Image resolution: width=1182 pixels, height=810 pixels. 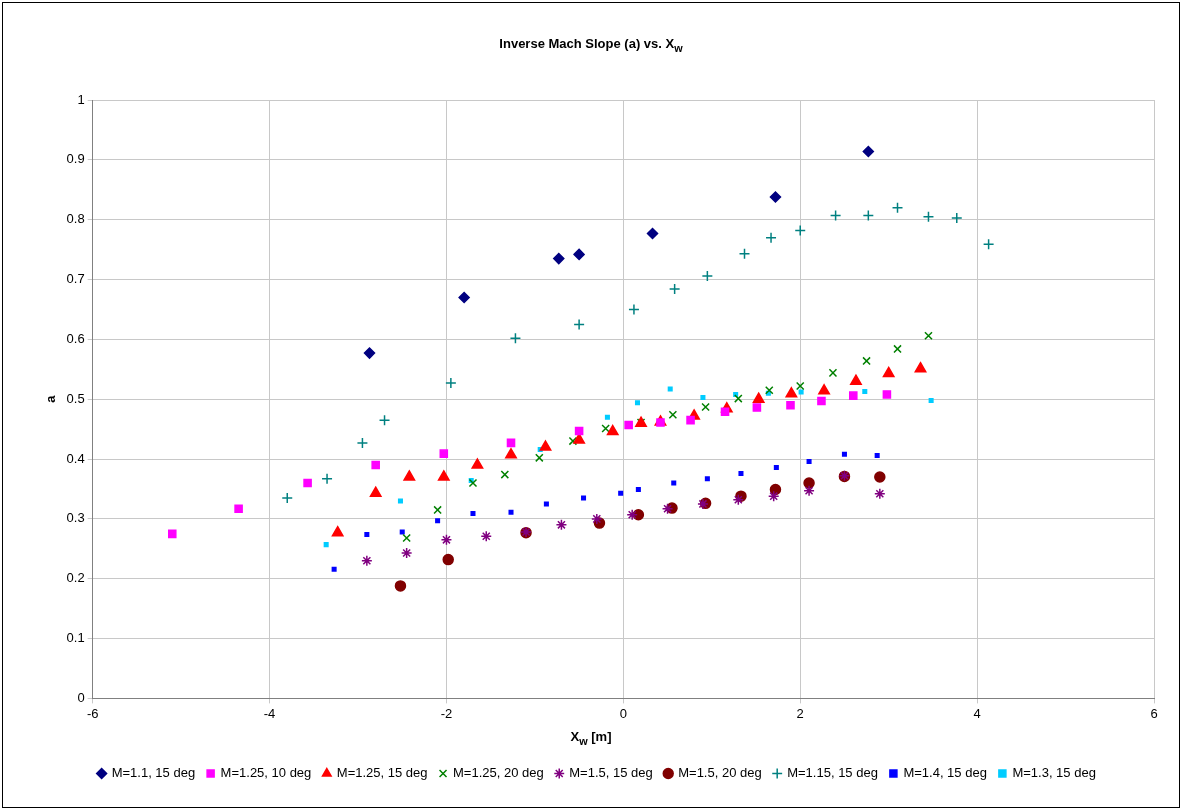 I want to click on y-tick-label: 0.3, so click(x=75, y=518).